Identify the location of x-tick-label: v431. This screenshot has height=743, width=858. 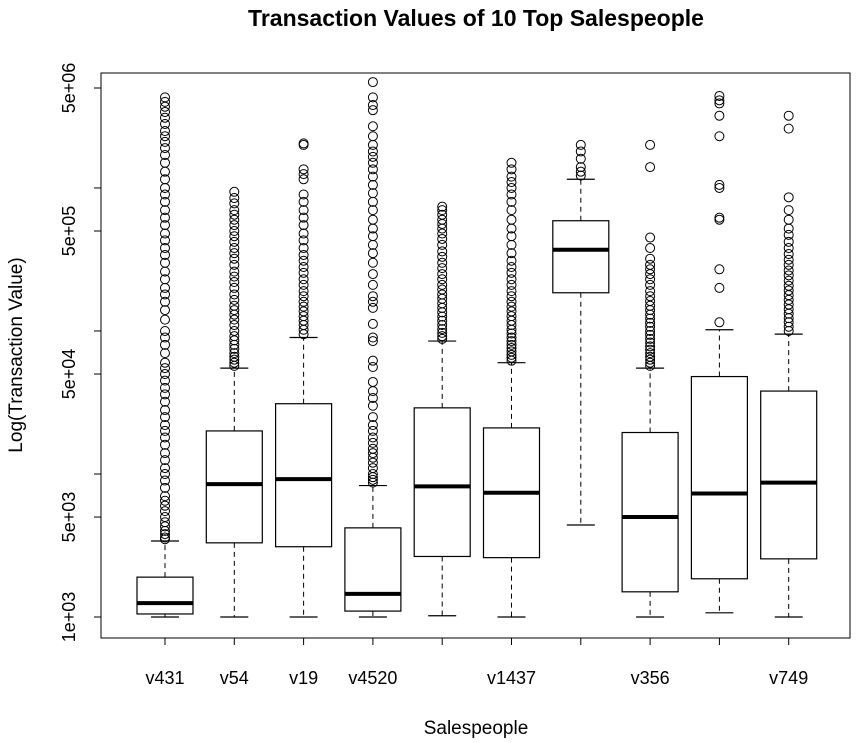
(164, 678).